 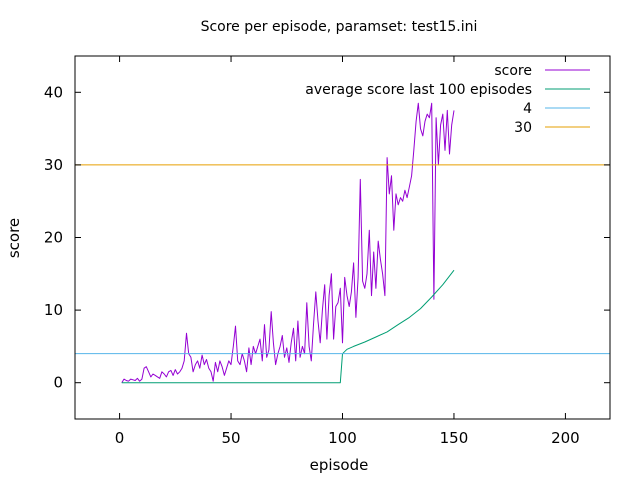 What do you see at coordinates (447, 99) in the screenshot?
I see `legend: score average score last 100 episodes 4 30` at bounding box center [447, 99].